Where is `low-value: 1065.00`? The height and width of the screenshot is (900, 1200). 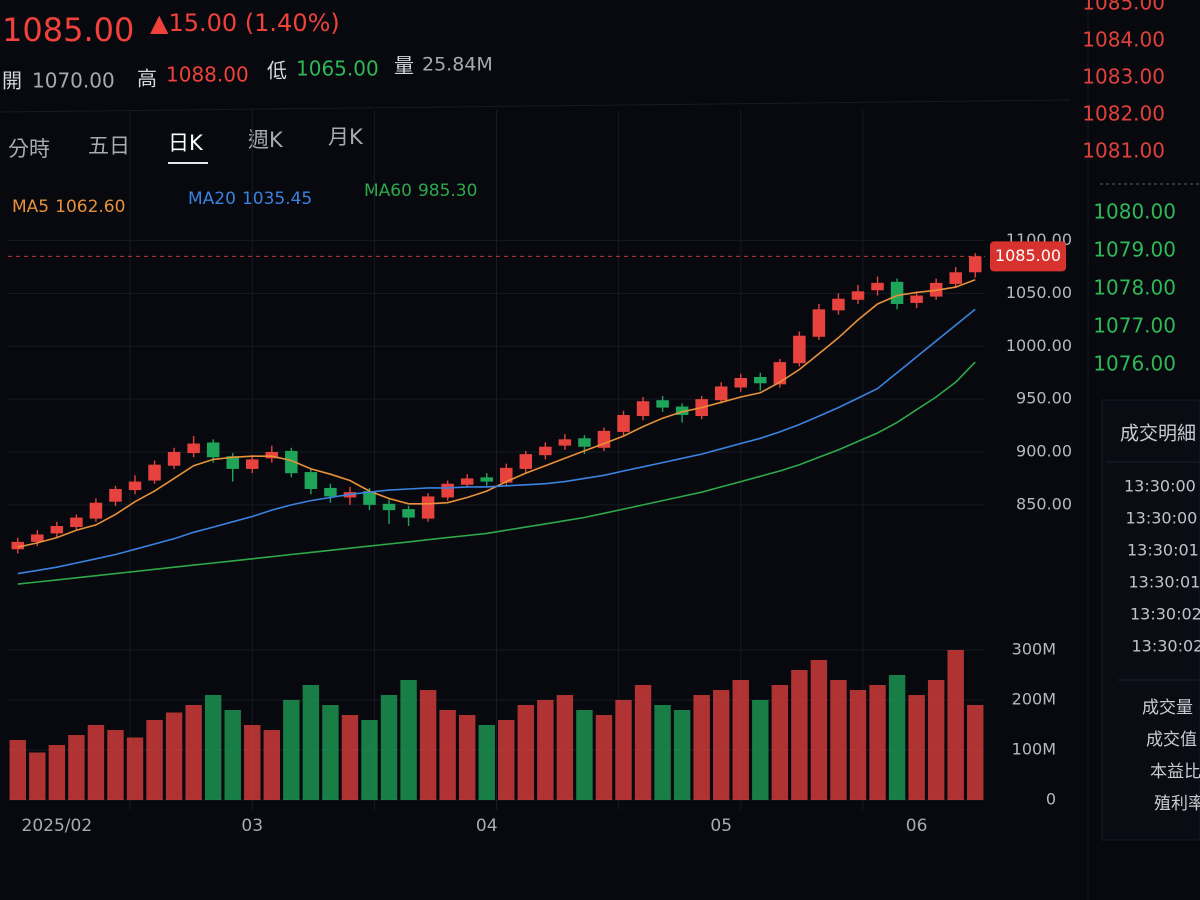
low-value: 1065.00 is located at coordinates (337, 69).